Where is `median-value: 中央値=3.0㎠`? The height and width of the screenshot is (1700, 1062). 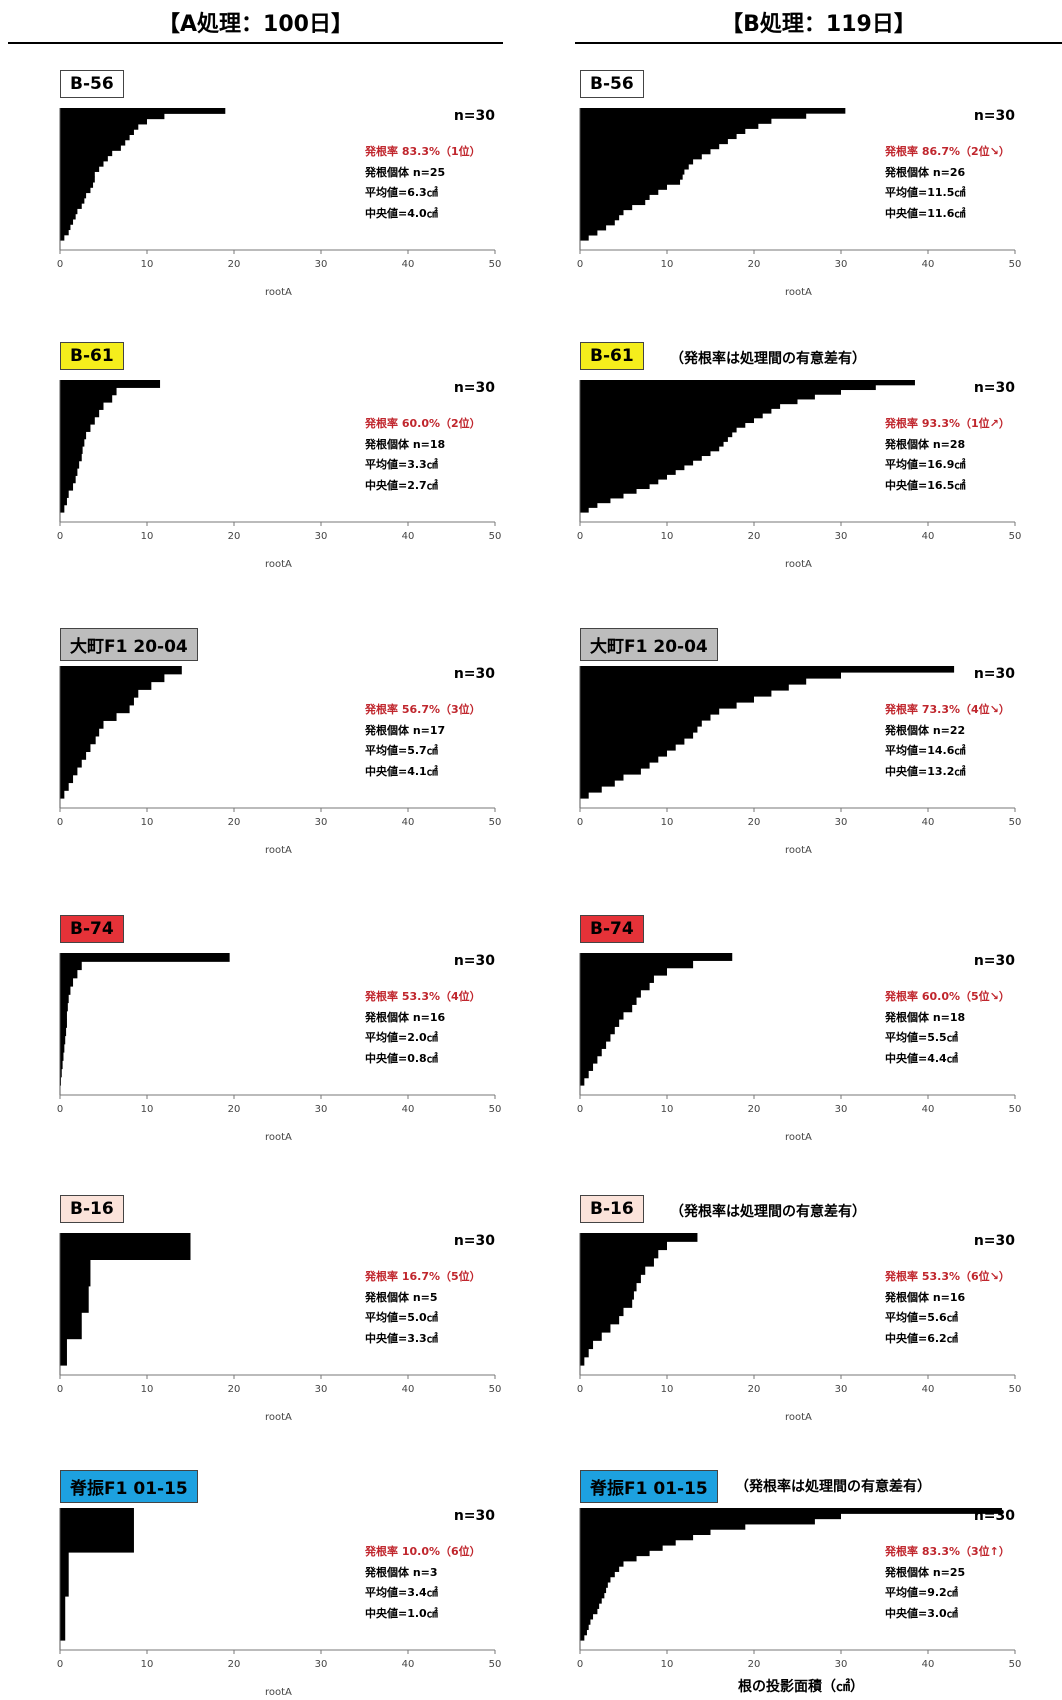 median-value: 中央値=3.0㎠ is located at coordinates (921, 1613).